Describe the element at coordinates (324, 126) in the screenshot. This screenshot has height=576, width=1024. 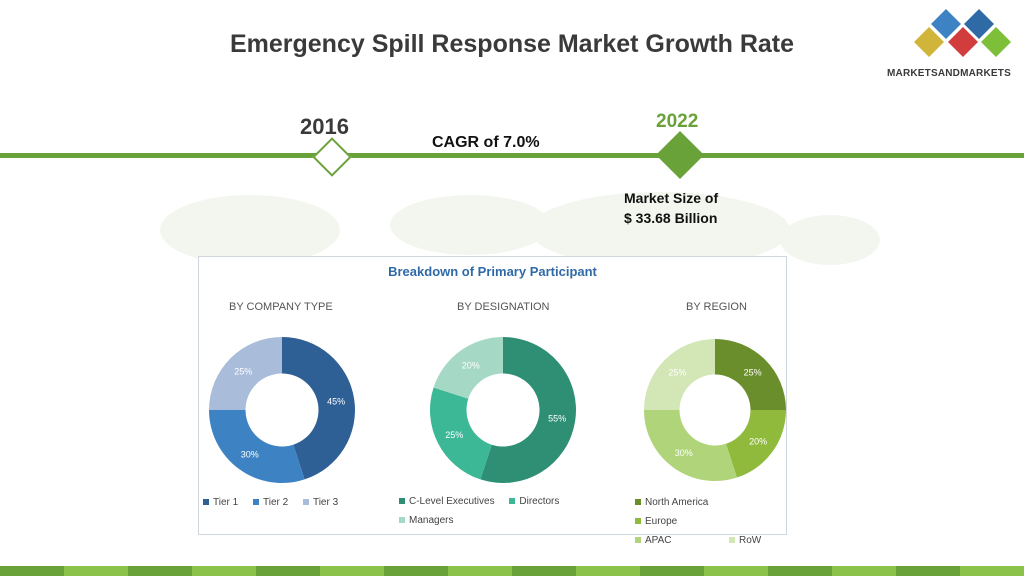
I see `start-year: 2016` at that location.